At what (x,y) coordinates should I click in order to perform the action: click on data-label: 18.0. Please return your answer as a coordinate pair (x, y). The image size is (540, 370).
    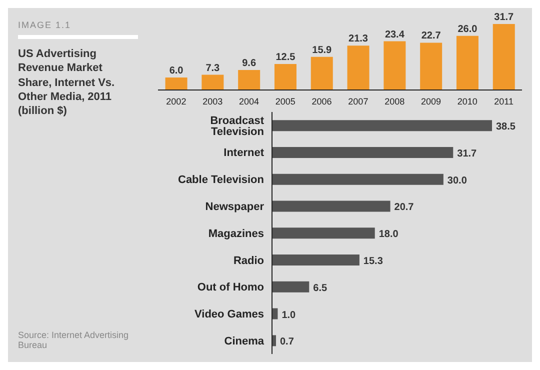
    Looking at the image, I should click on (388, 234).